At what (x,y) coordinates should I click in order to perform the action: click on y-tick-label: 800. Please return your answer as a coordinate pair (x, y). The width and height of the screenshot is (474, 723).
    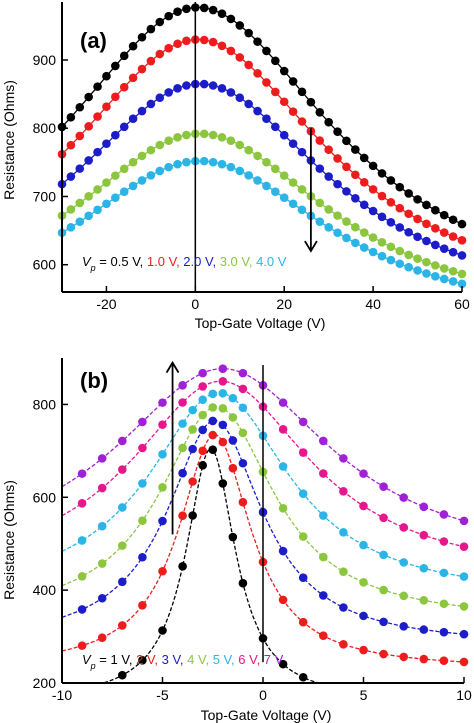
    Looking at the image, I should click on (45, 404).